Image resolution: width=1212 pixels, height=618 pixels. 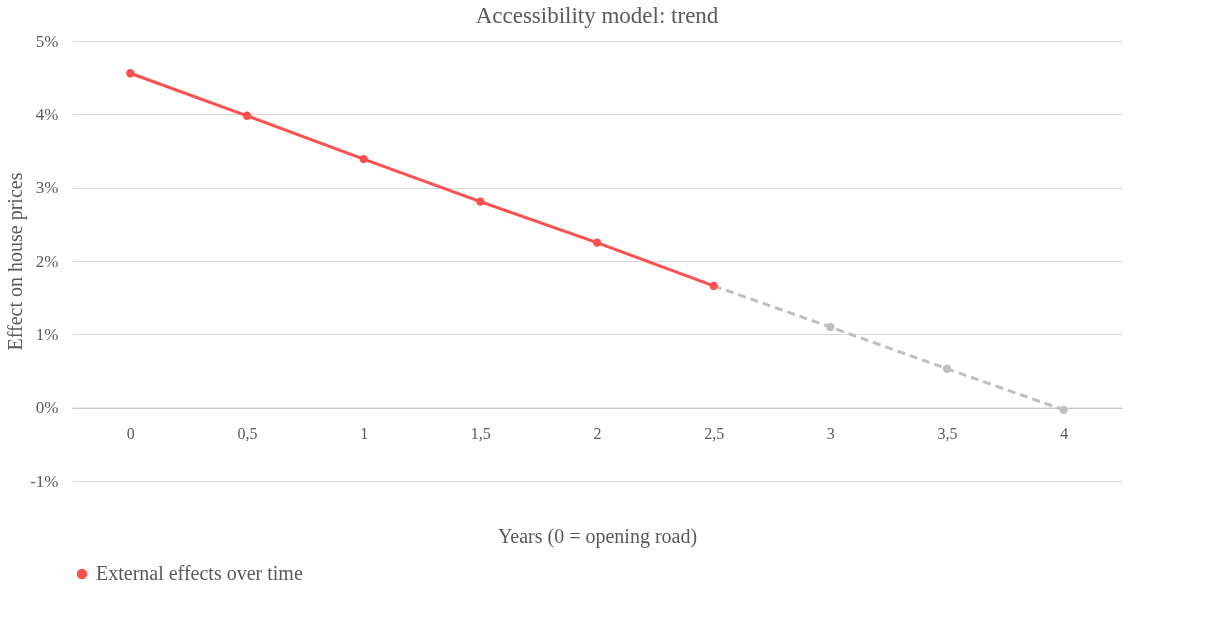 I want to click on x-axis-title: Years (0 = opening road), so click(x=597, y=536).